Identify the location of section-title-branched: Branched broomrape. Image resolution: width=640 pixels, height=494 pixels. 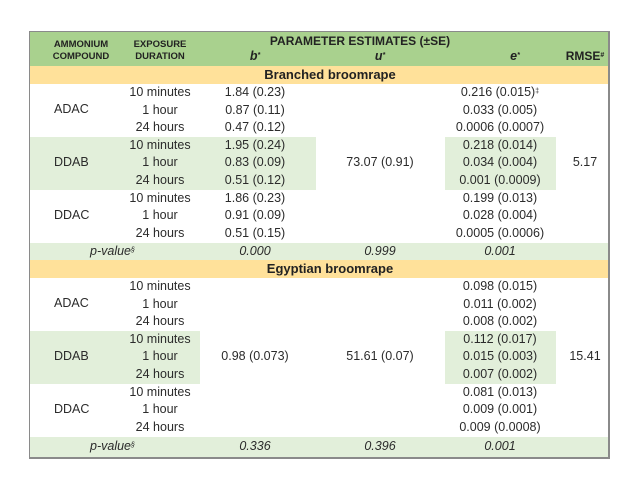
(330, 74).